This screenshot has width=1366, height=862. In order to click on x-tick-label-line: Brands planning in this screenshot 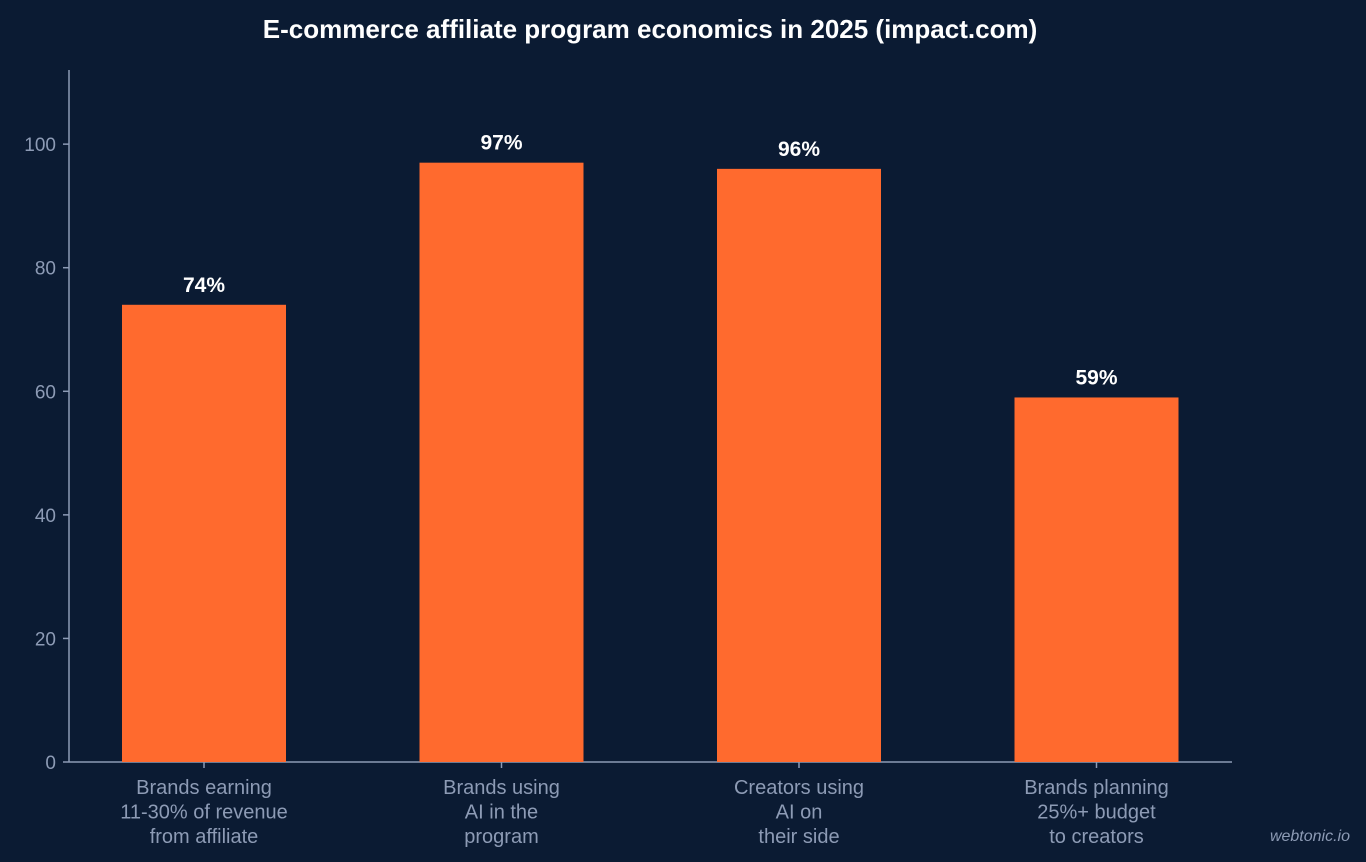, I will do `click(1096, 788)`.